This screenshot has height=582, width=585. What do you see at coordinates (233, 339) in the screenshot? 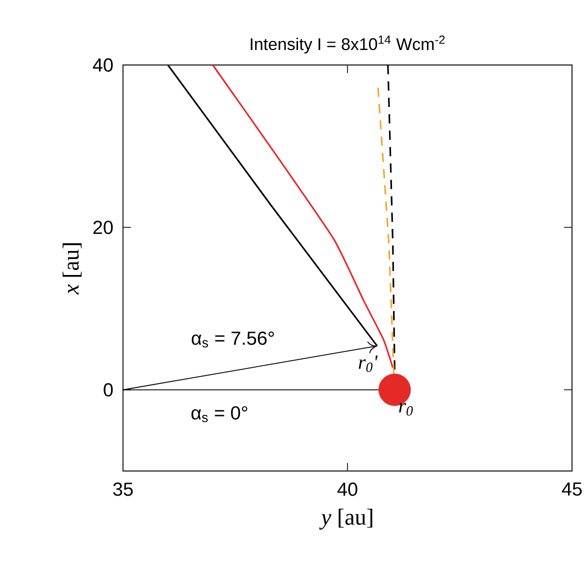
I see `annotation: α$_{s}$ = 7.56°` at bounding box center [233, 339].